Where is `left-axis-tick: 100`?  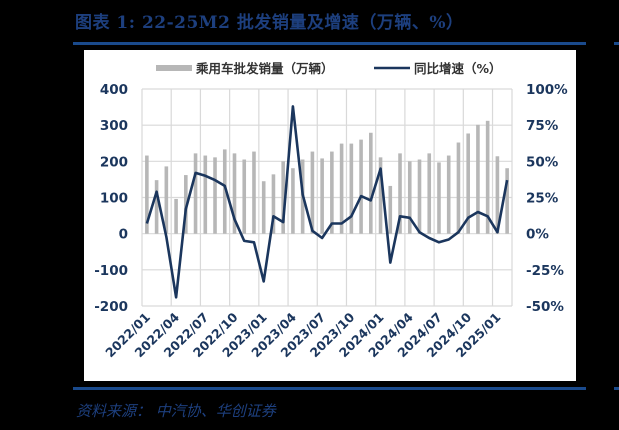 left-axis-tick: 100 is located at coordinates (114, 199).